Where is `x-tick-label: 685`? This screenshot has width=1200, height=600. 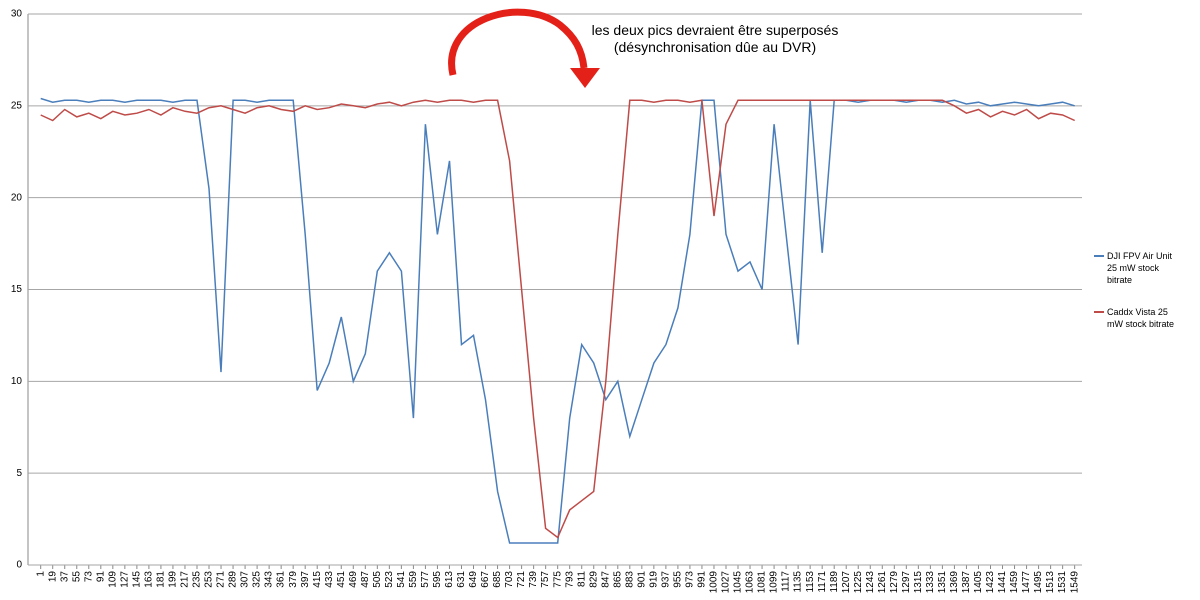 x-tick-label: 685 is located at coordinates (497, 579).